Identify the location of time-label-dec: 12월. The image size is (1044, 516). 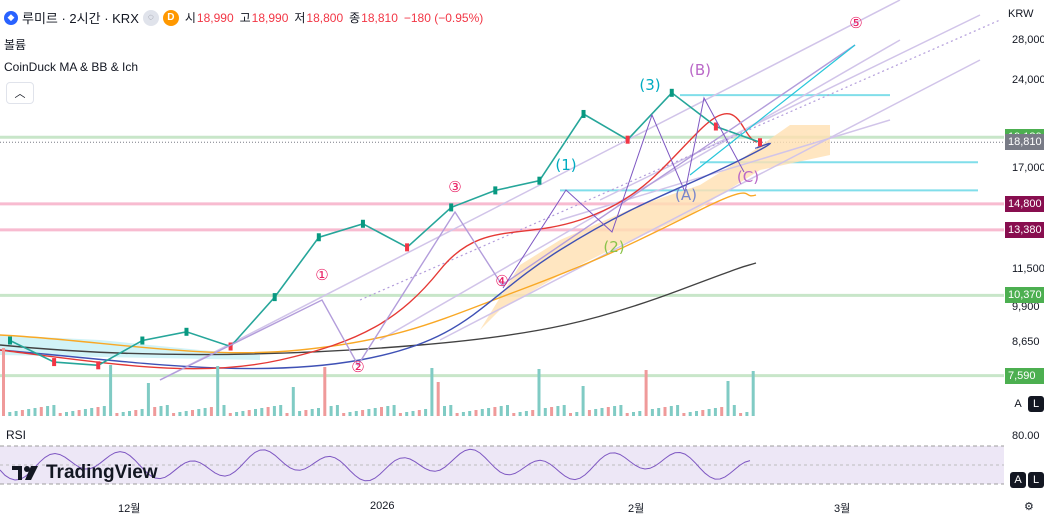
(129, 509).